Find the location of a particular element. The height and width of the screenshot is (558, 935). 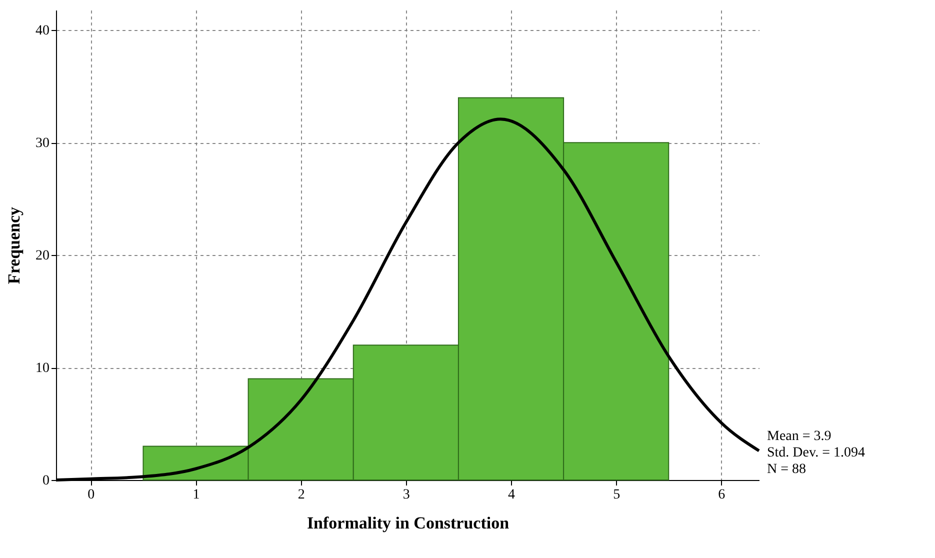

text: N = 88 is located at coordinates (786, 469).